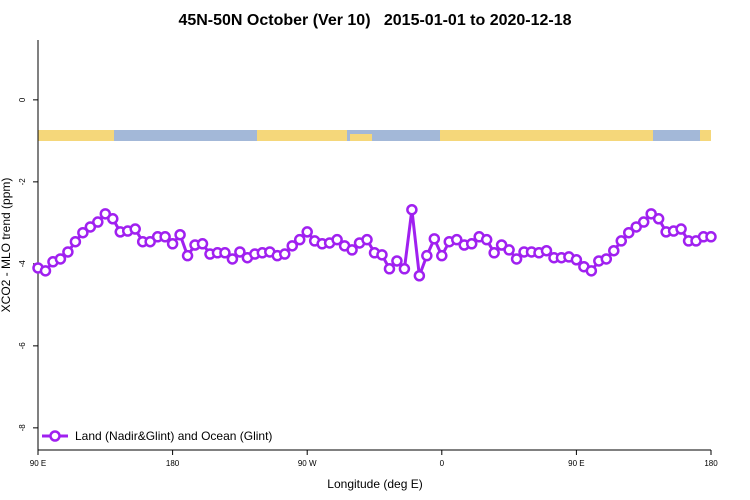 This screenshot has height=500, width=750. What do you see at coordinates (55, 436) in the screenshot?
I see `legend-marker` at bounding box center [55, 436].